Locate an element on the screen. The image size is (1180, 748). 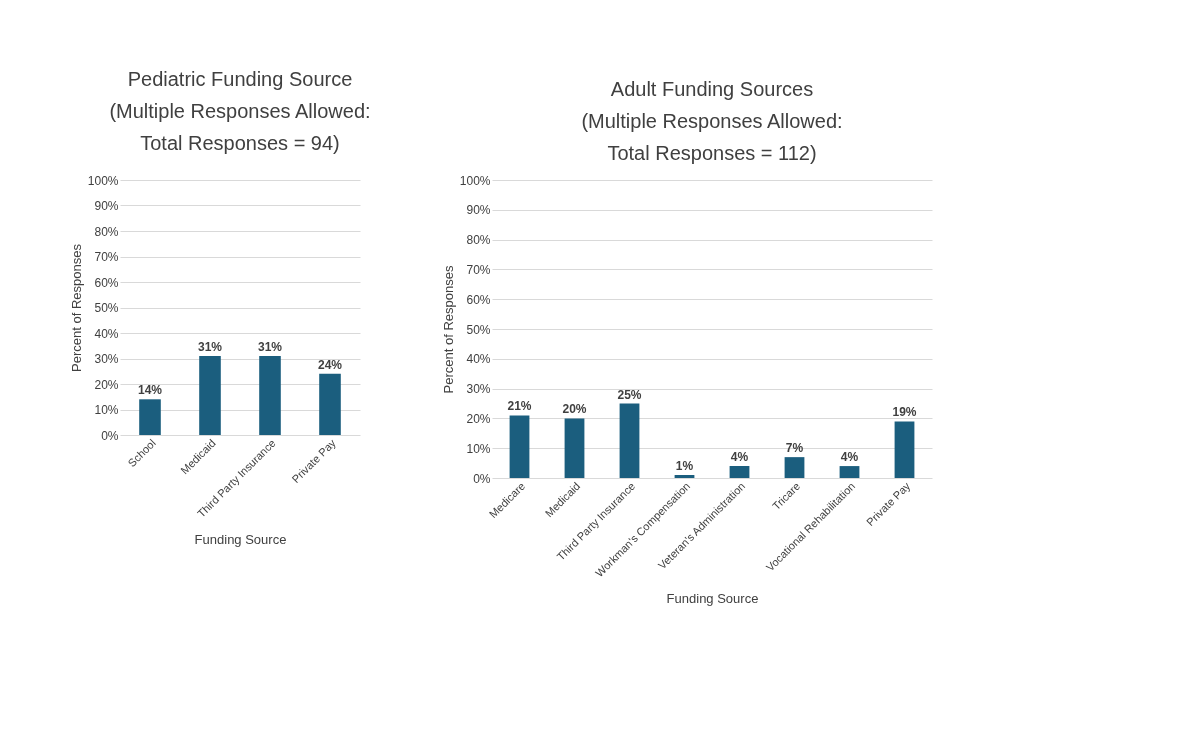
data-label: 19% is located at coordinates (904, 412).